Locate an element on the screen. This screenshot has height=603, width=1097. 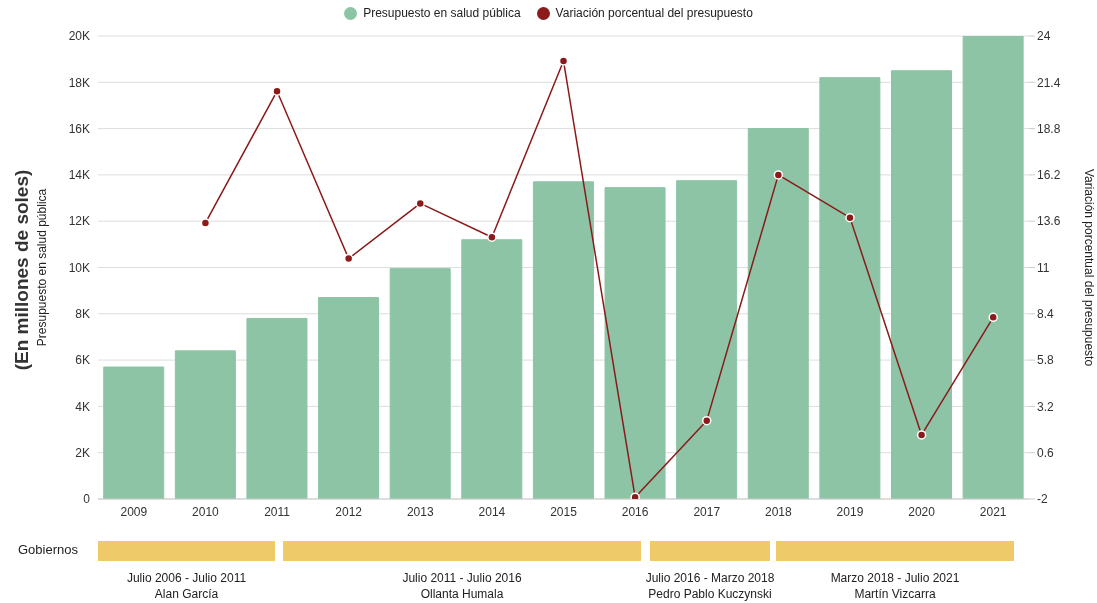
y2-tick-label: 0.6 is located at coordinates (1046, 452).